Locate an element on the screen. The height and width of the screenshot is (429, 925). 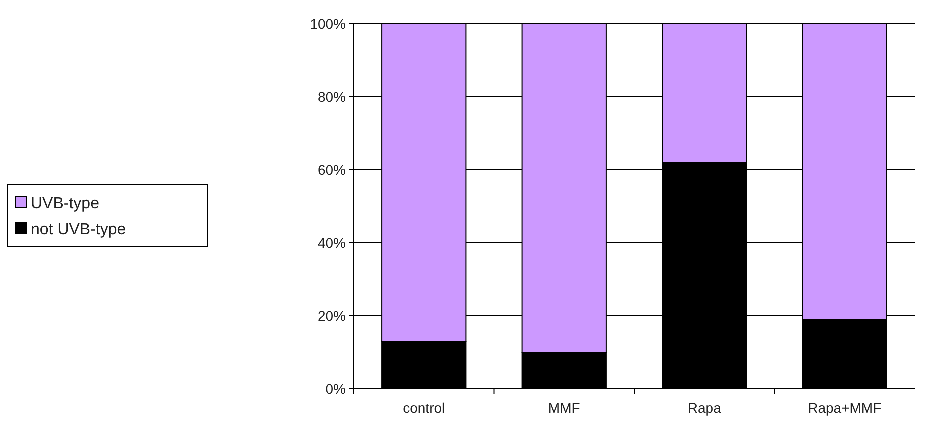
y-tick-label: 40% is located at coordinates (332, 242).